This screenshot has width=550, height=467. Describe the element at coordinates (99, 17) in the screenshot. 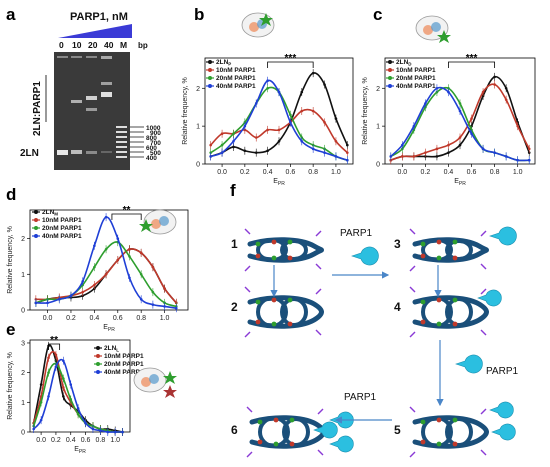

I see `gel-title: PARP1, nM` at that location.